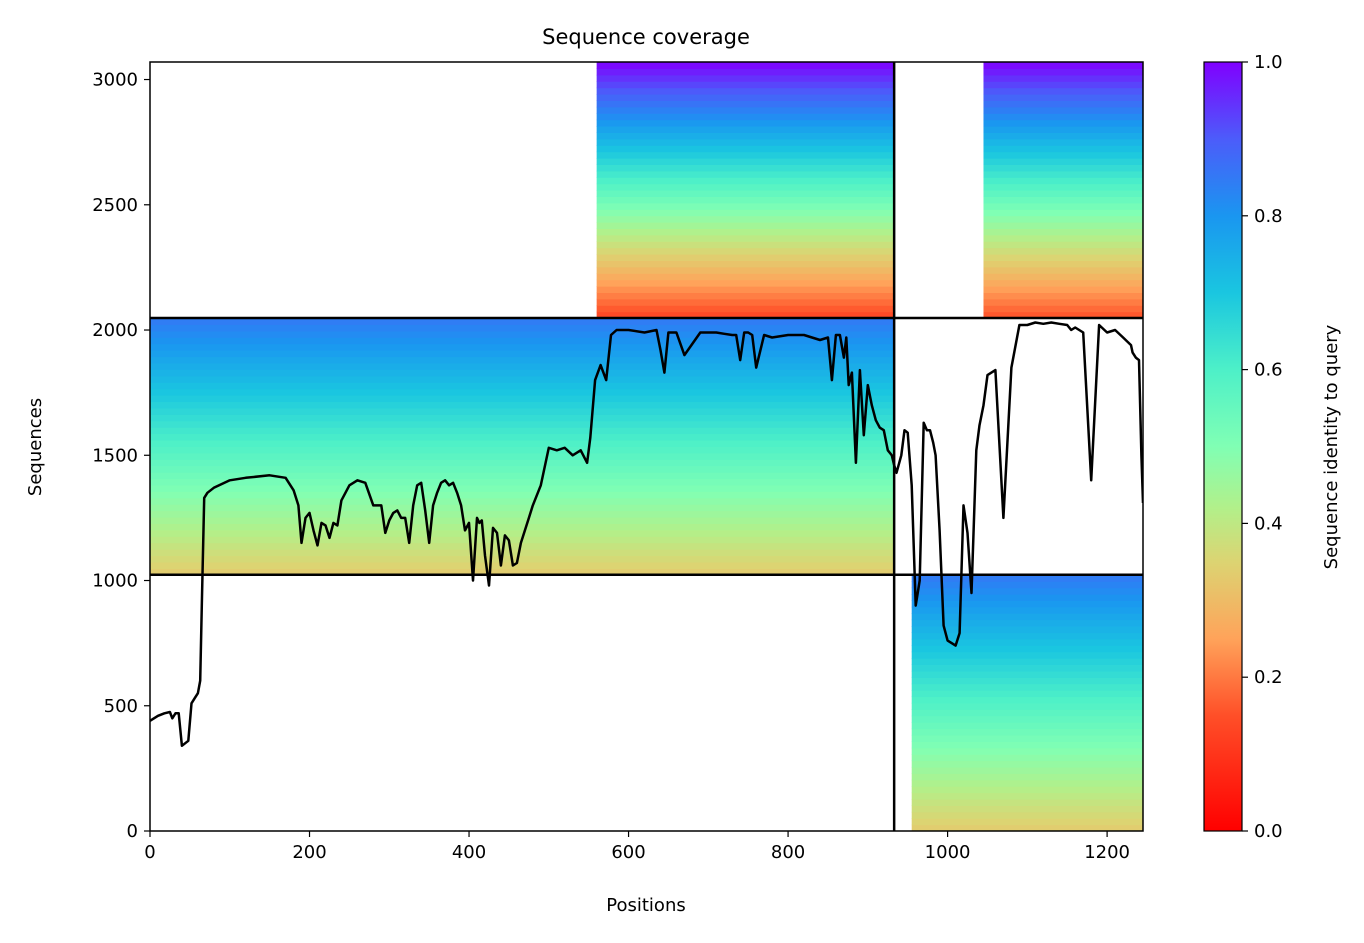  I want to click on x-tick-label: 1200, so click(1107, 852).